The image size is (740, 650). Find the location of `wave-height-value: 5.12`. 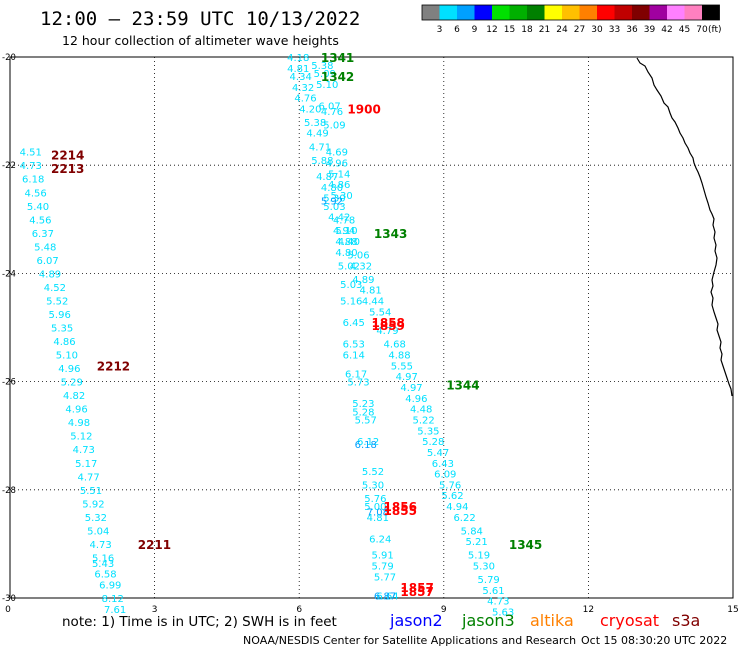

wave-height-value: 5.12 is located at coordinates (81, 437).